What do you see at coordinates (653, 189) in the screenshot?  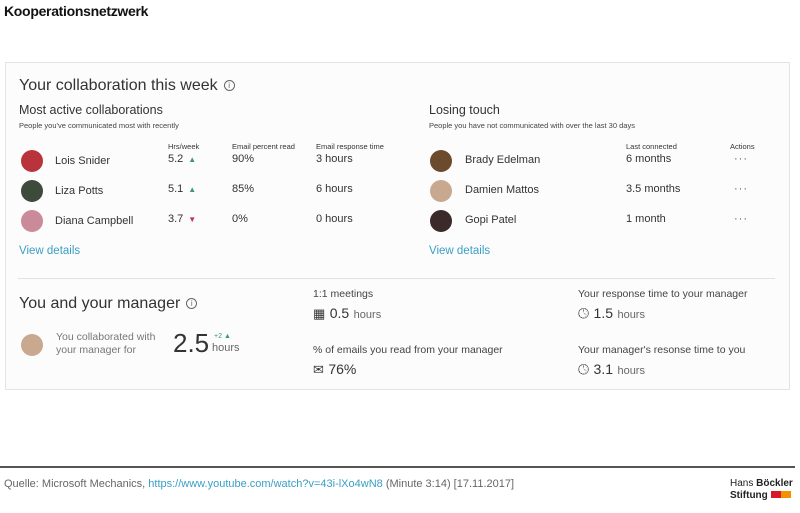 I see `last-connected: 3.5 months` at bounding box center [653, 189].